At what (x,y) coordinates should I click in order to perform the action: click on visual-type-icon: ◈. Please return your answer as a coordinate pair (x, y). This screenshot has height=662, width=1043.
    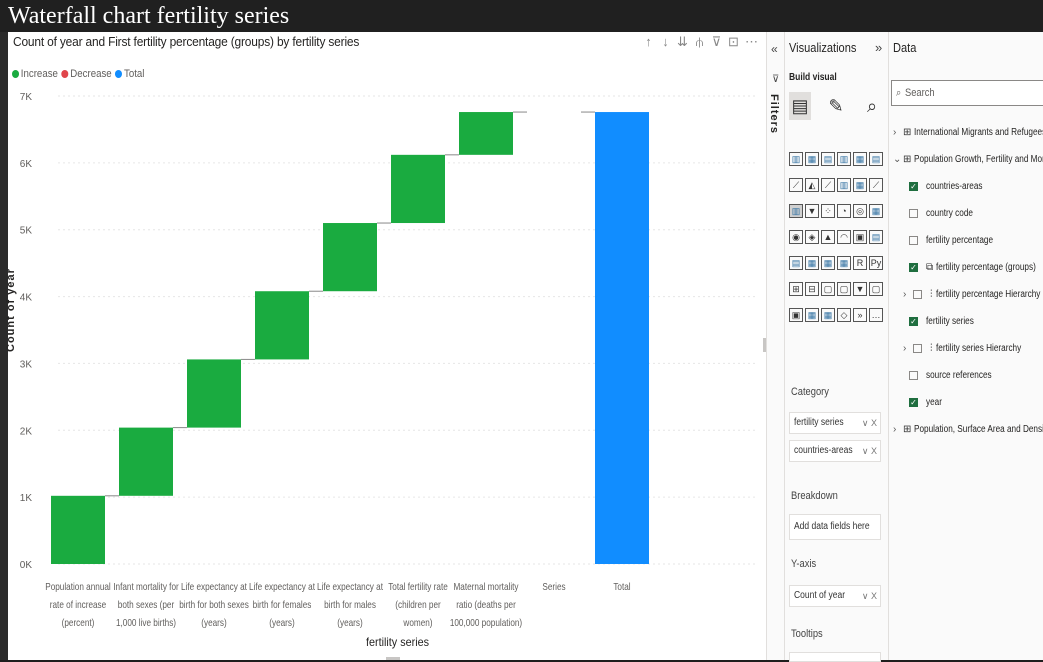
    Looking at the image, I should click on (812, 237).